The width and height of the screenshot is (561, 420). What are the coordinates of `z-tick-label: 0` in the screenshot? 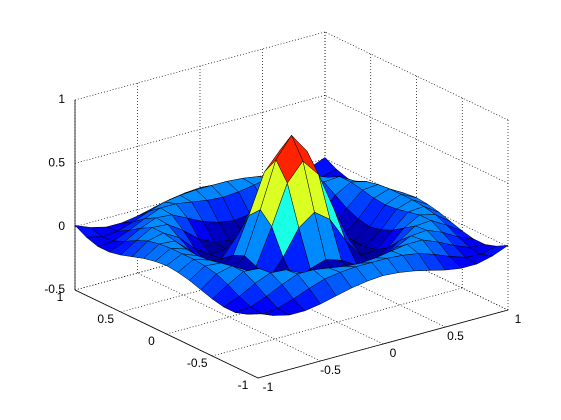 It's located at (61, 226).